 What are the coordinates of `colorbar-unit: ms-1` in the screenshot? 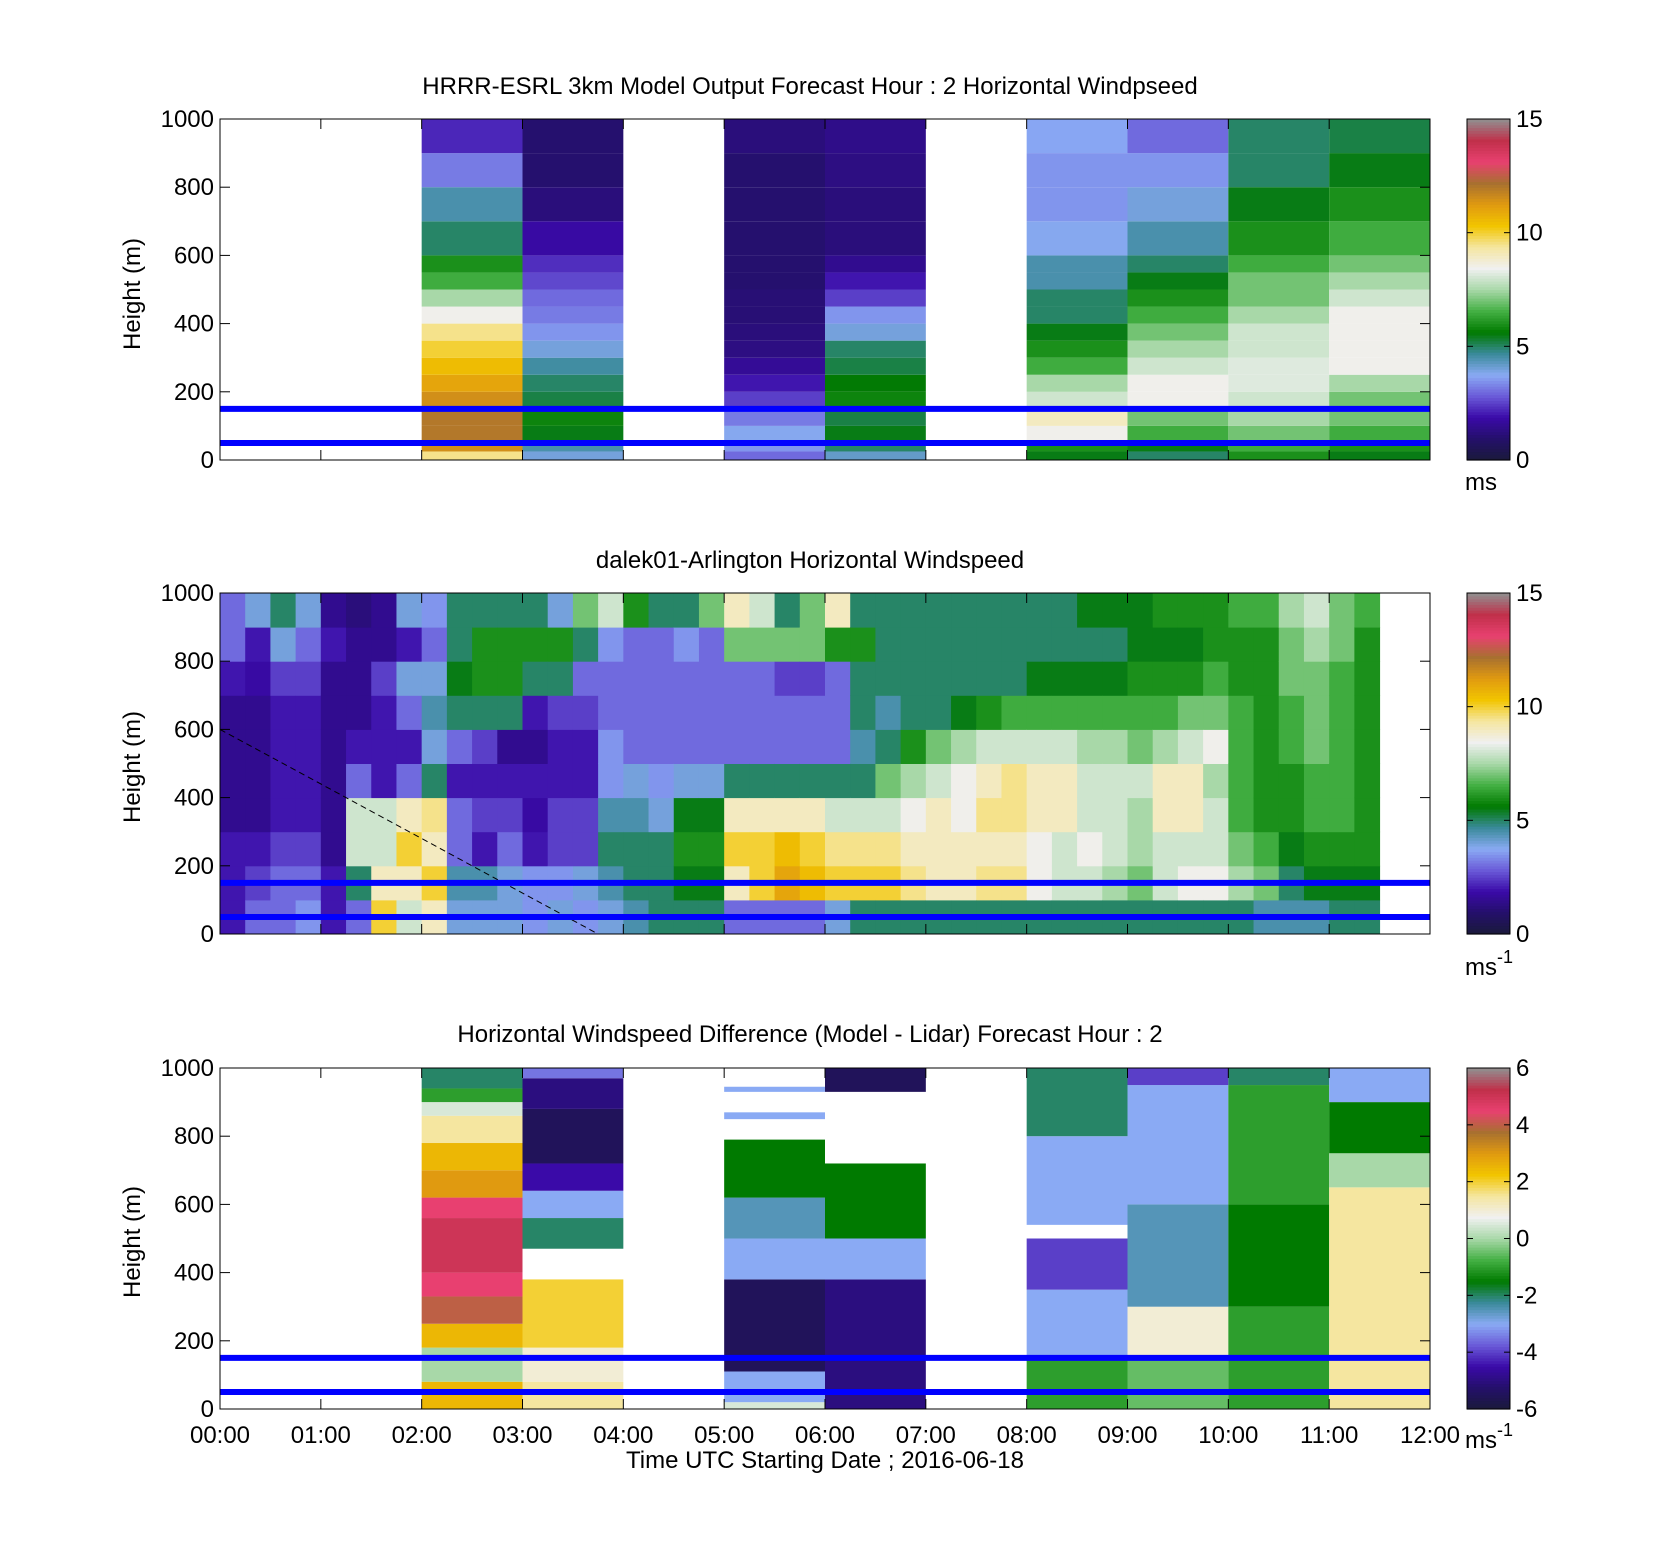 It's located at (1489, 1437).